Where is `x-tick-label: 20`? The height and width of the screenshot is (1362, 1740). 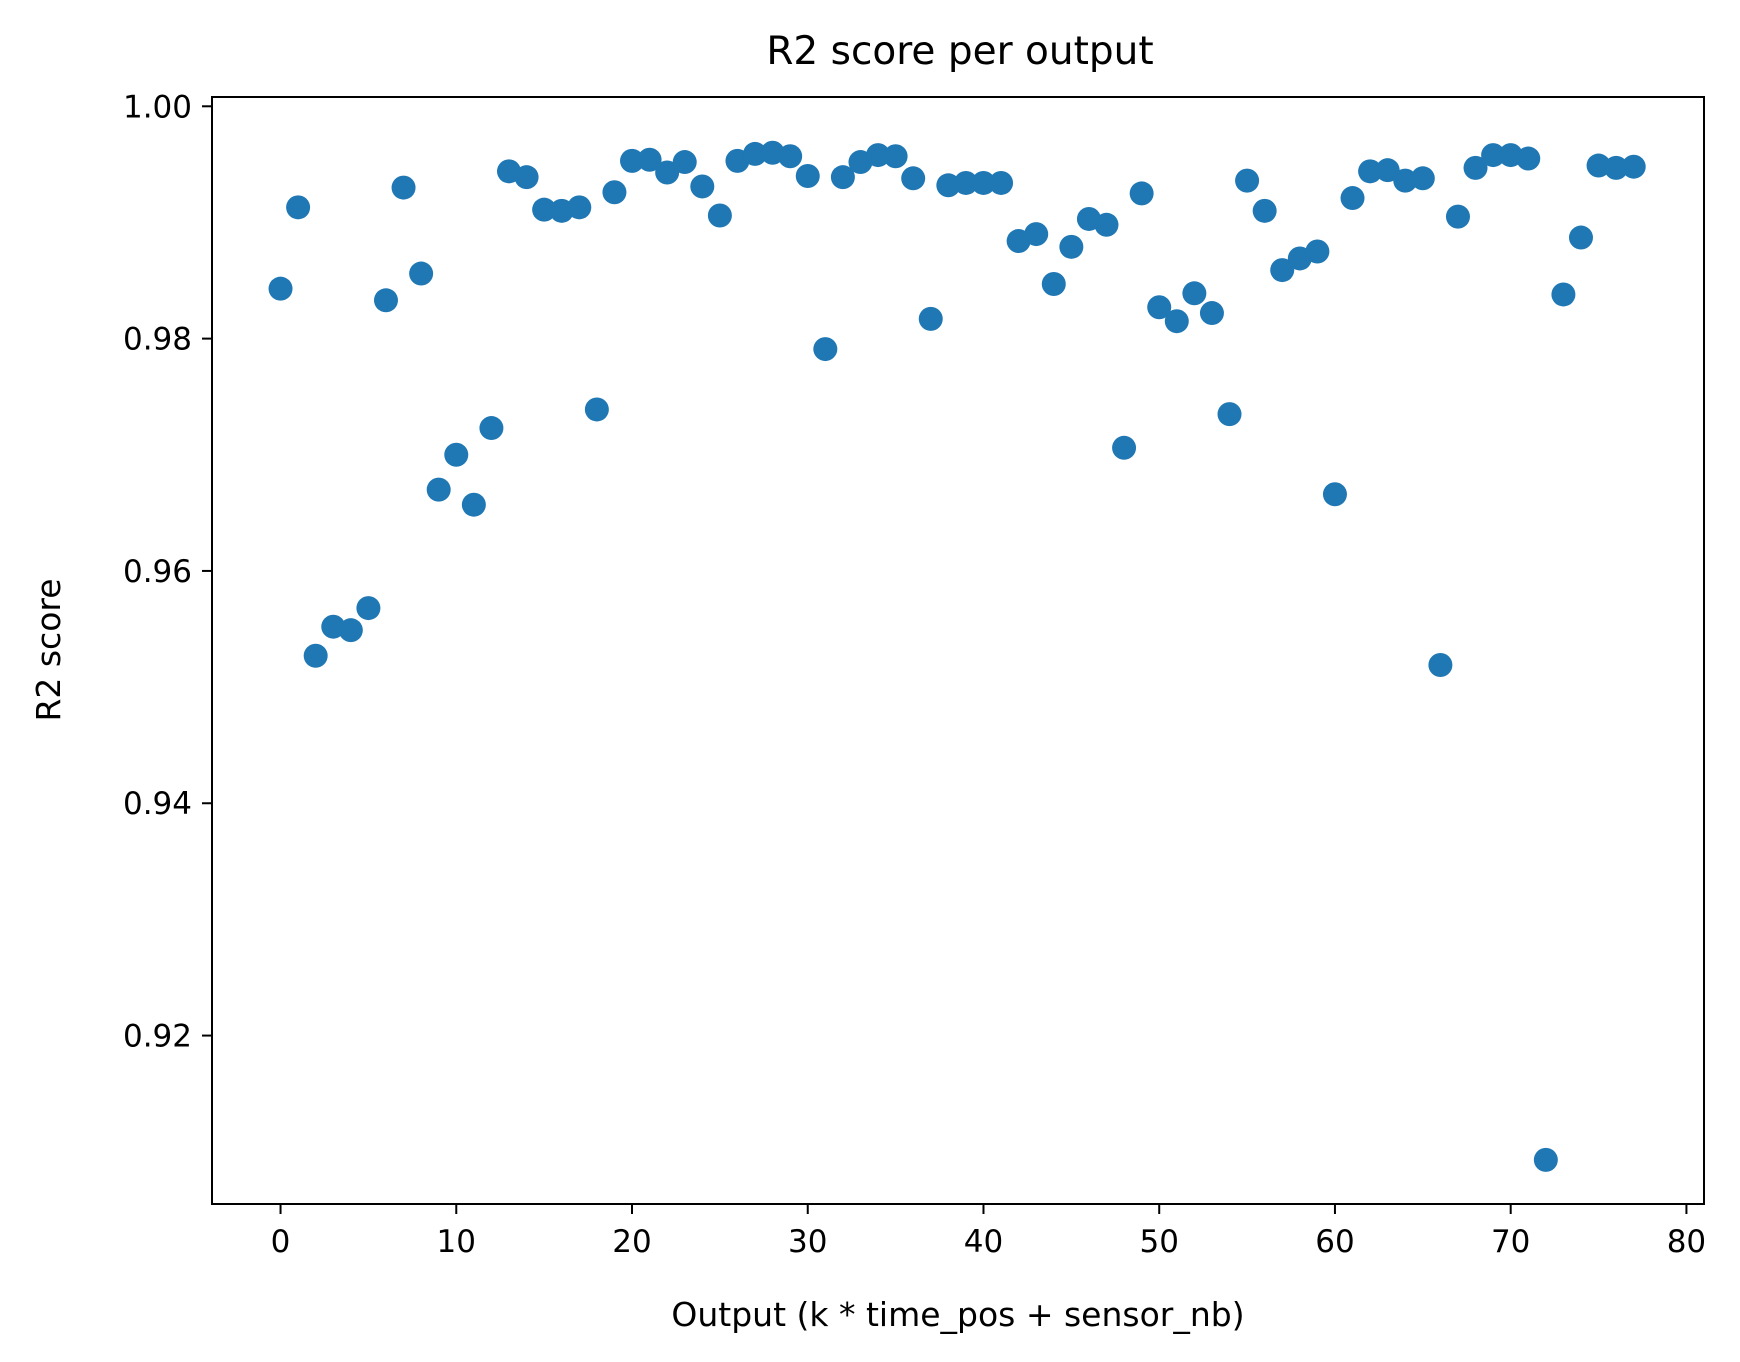 x-tick-label: 20 is located at coordinates (631, 1242).